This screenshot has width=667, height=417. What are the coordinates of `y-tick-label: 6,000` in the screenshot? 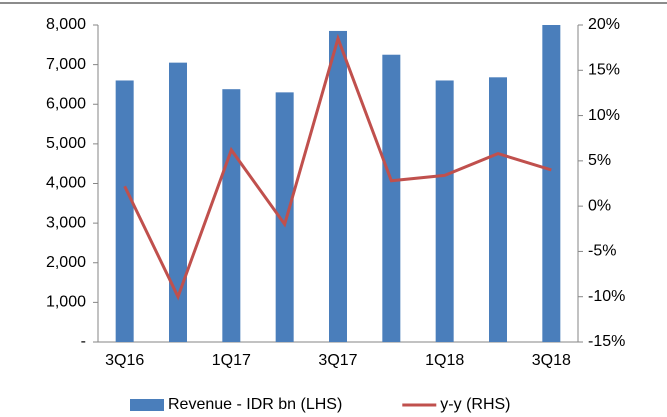 It's located at (66, 103).